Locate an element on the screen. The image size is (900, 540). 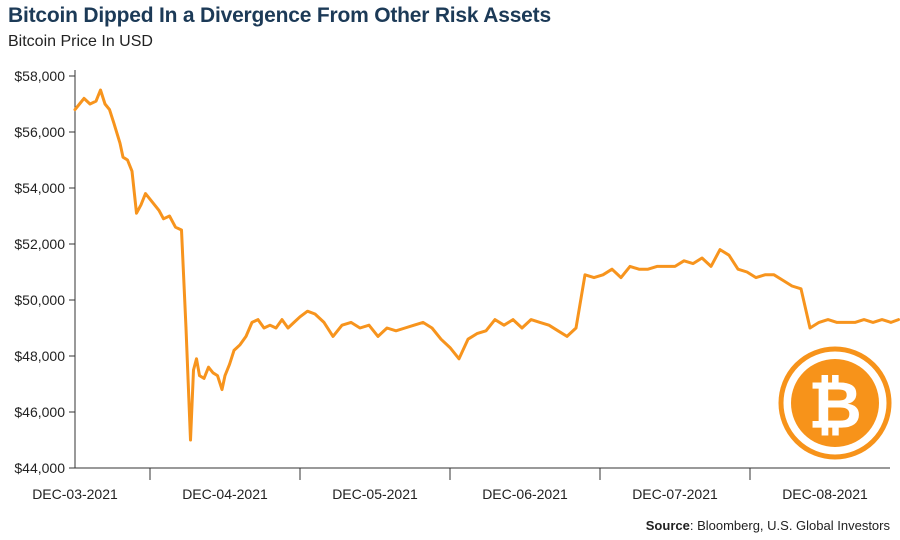
bitcoin-logo-icon: ₿ is located at coordinates (835, 403).